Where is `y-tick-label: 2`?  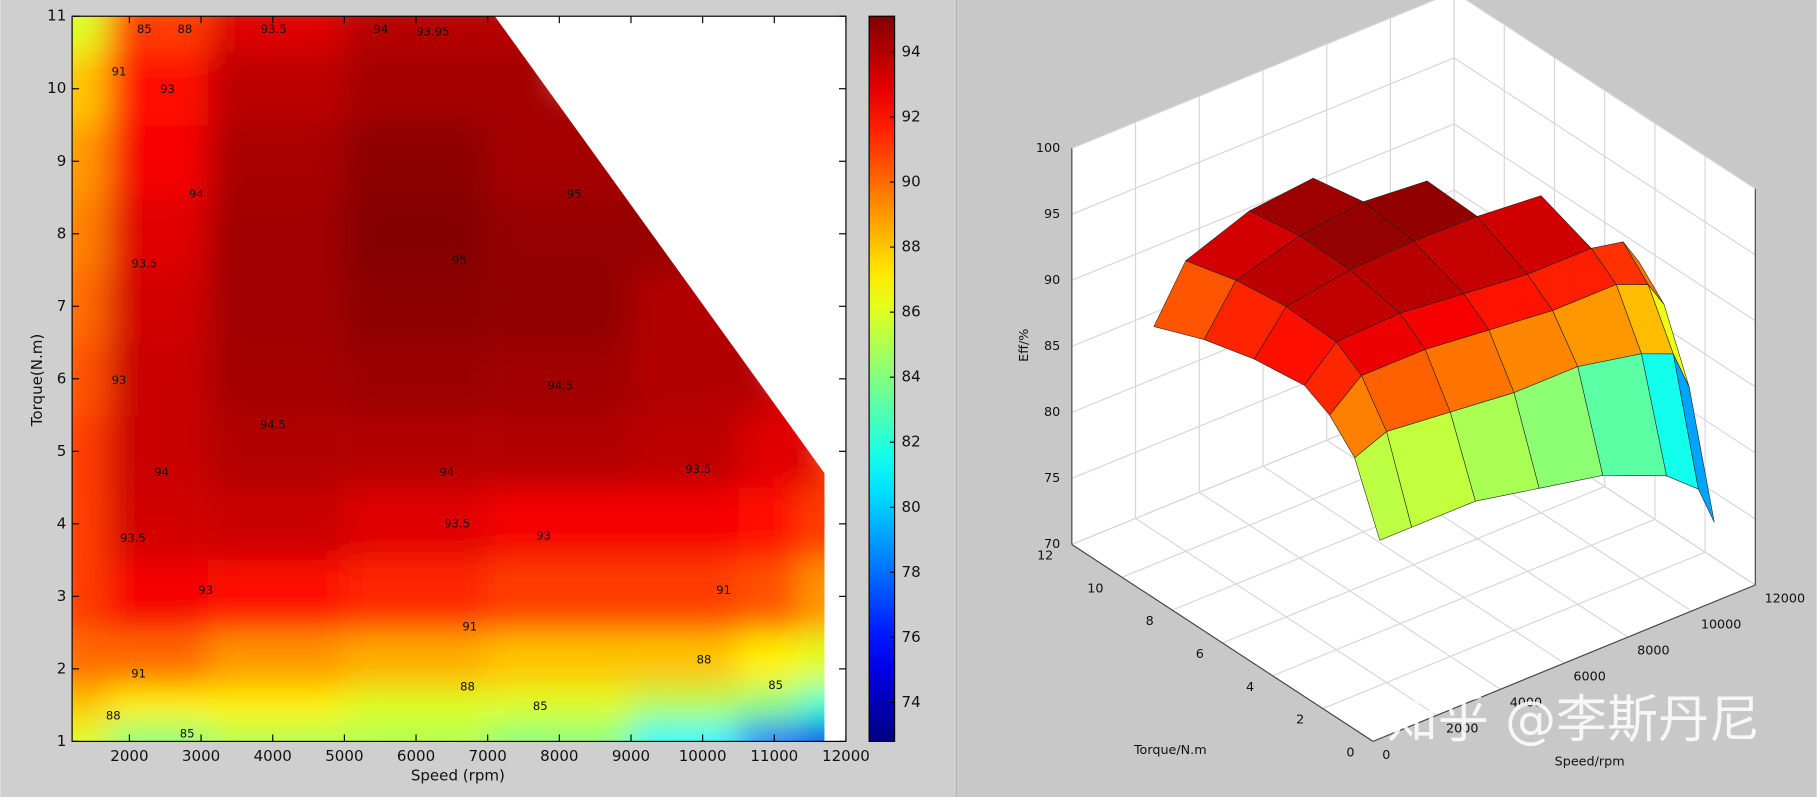 y-tick-label: 2 is located at coordinates (62, 668).